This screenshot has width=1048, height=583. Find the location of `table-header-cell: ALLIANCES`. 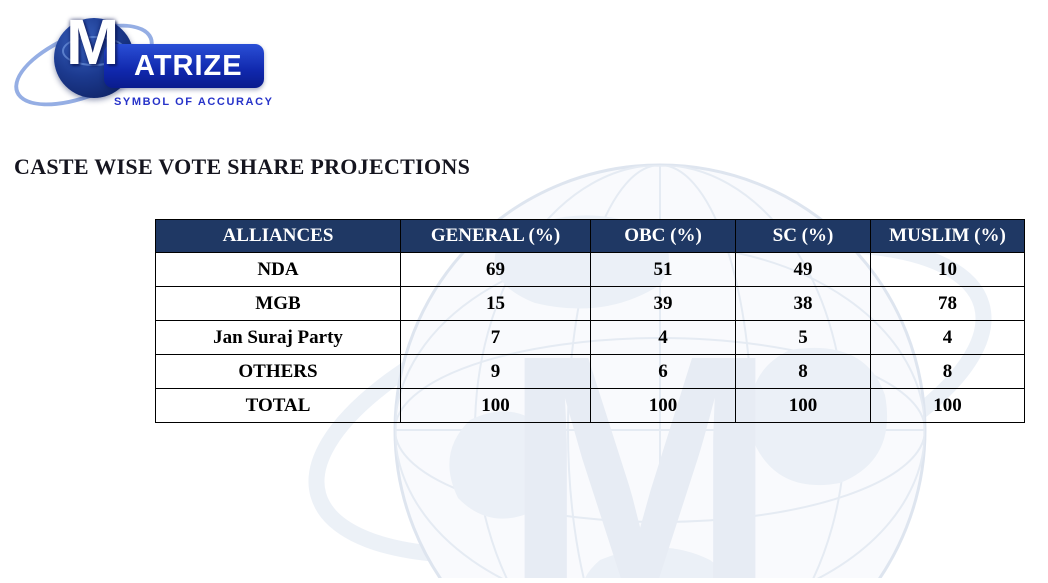

table-header-cell: ALLIANCES is located at coordinates (278, 236).